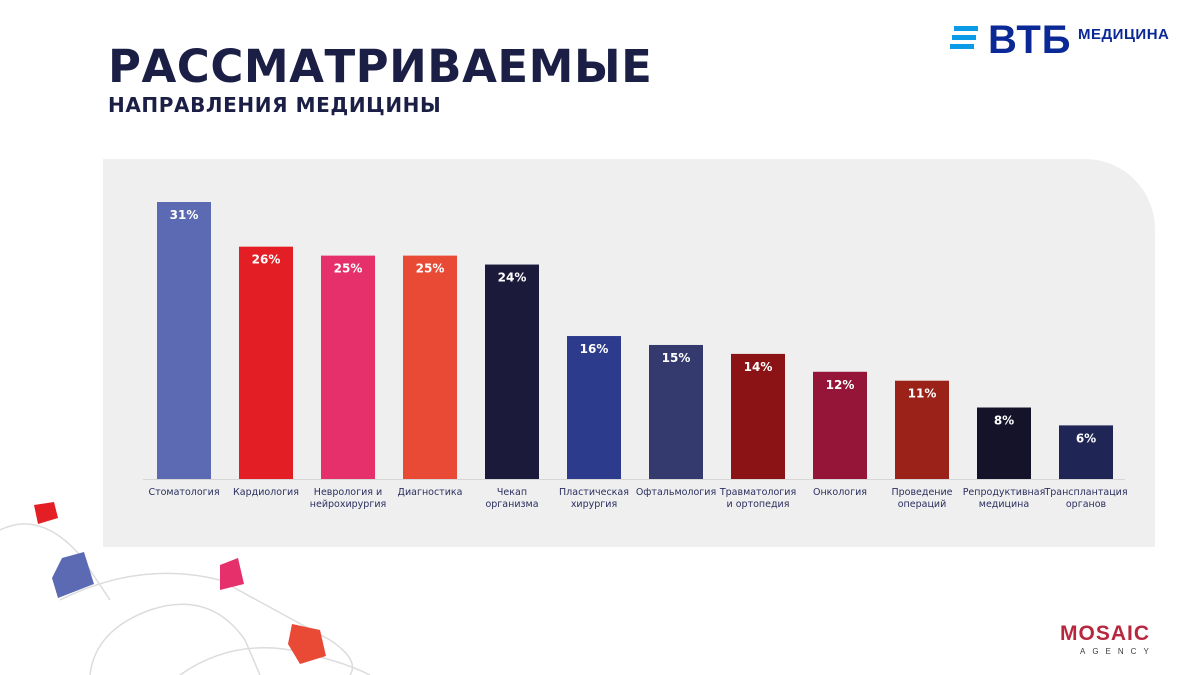 This screenshot has width=1200, height=675. What do you see at coordinates (676, 492) in the screenshot?
I see `category-label-6: Офтальмология` at bounding box center [676, 492].